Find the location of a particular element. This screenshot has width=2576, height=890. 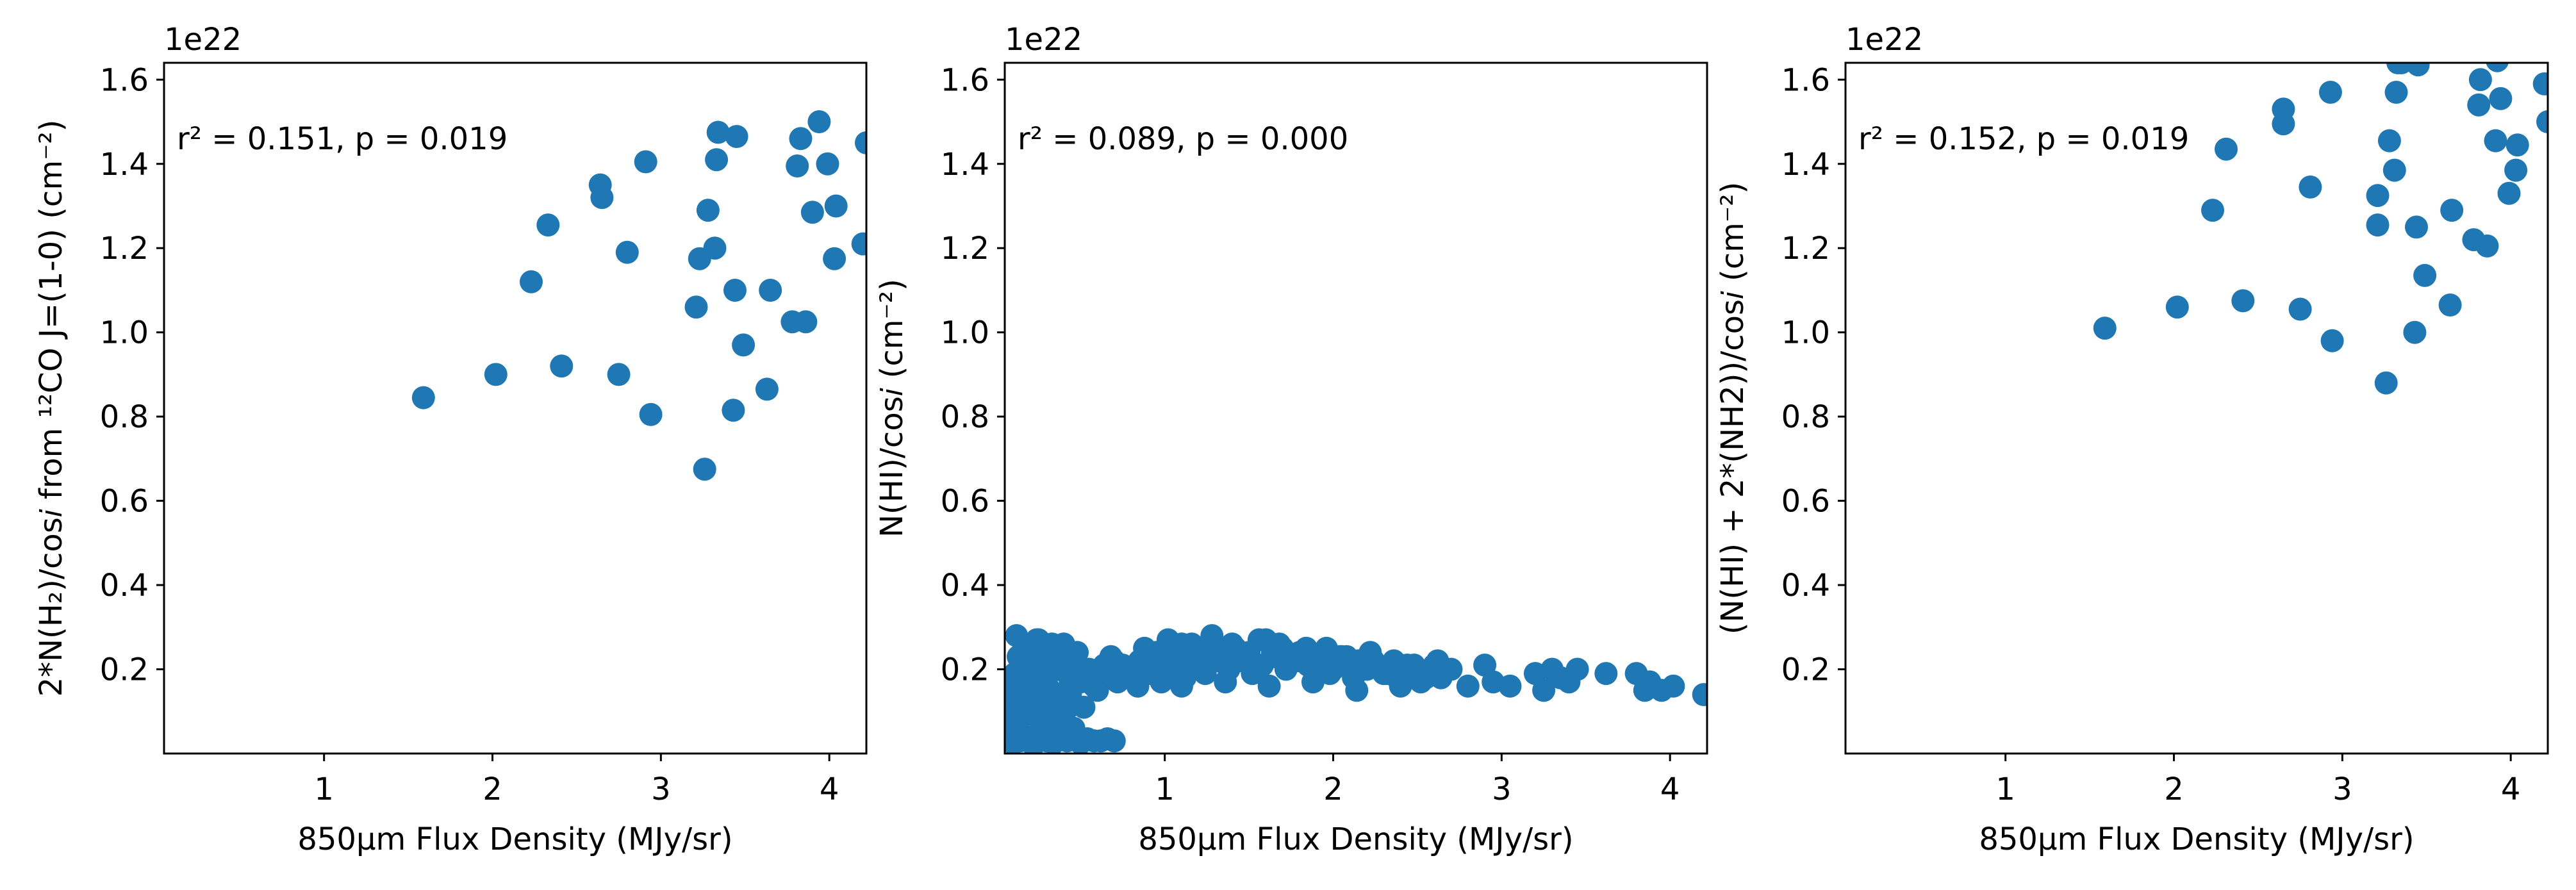

stats-annotation: r² = 0.152, p = 0.019 is located at coordinates (2023, 139).